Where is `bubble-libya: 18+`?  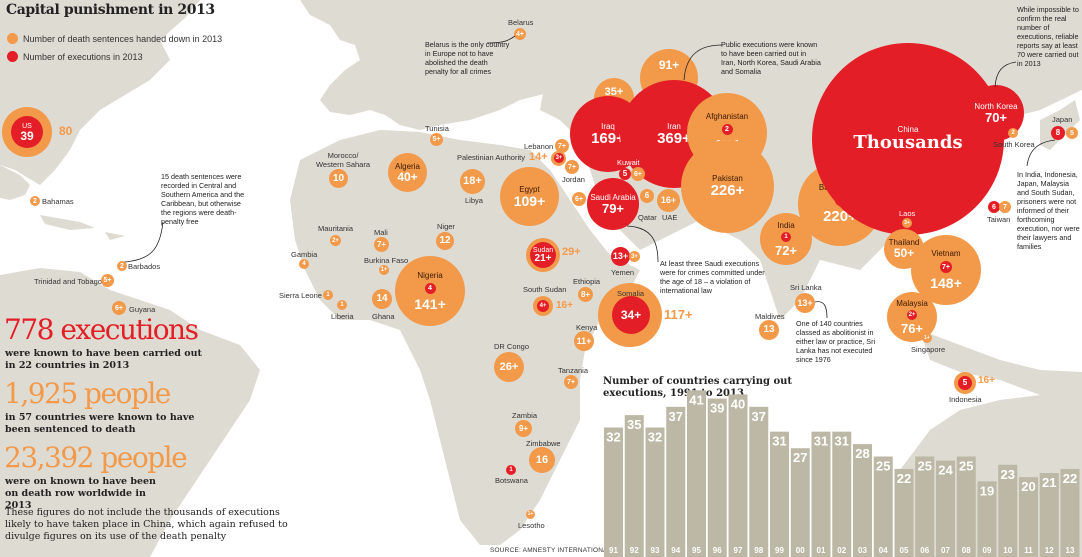
bubble-libya: 18+ is located at coordinates (472, 181).